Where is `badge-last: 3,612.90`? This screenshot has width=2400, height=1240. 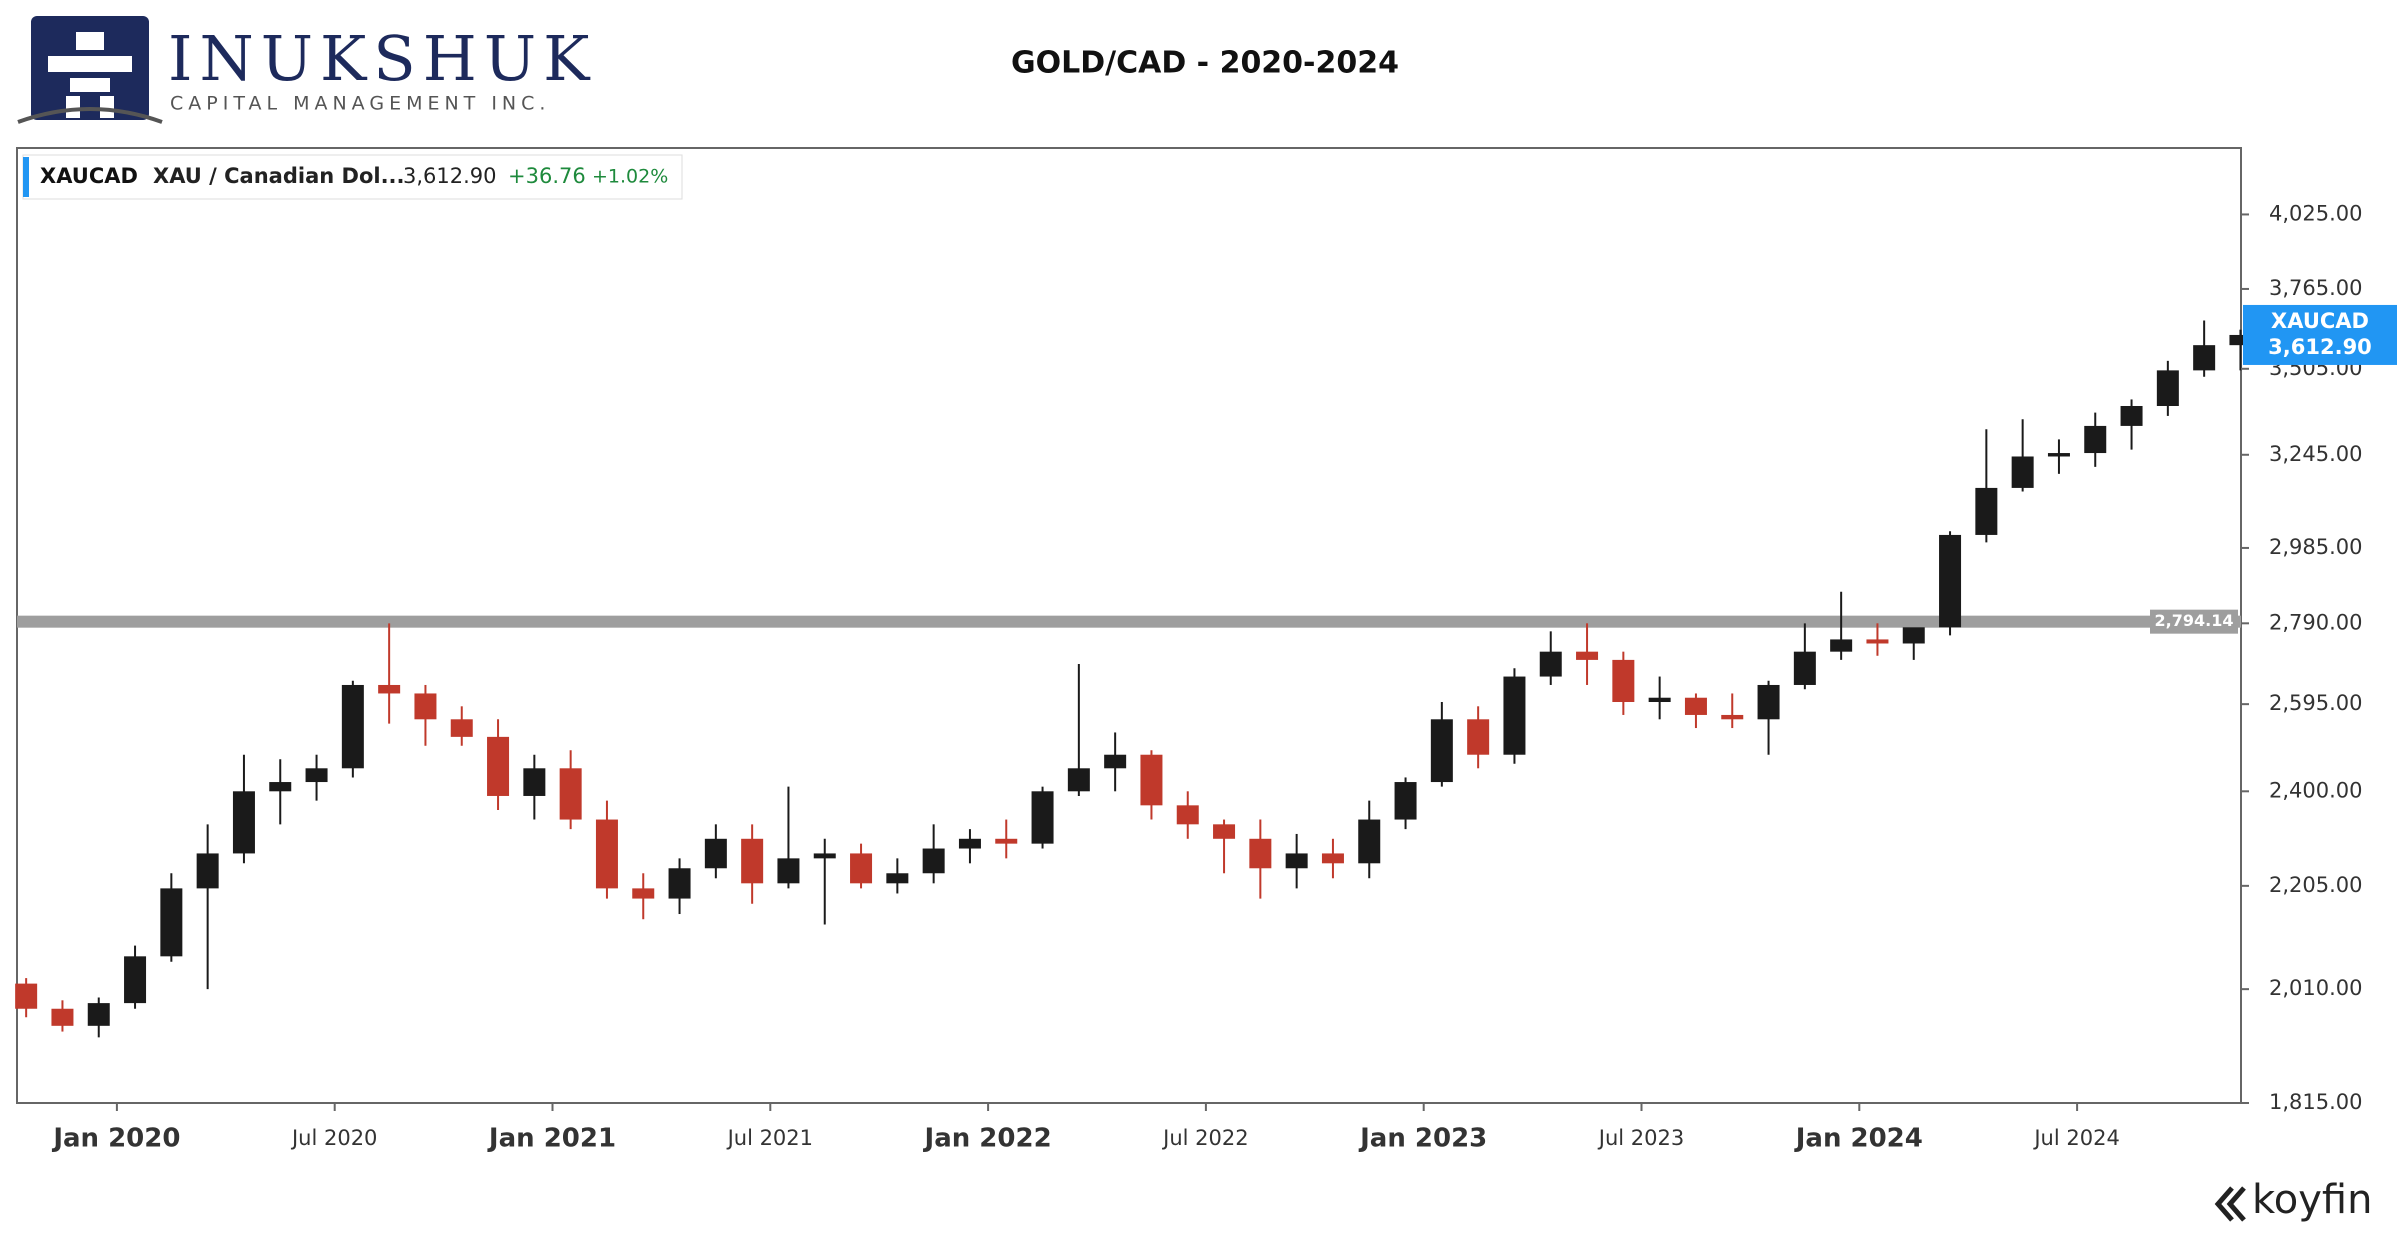
badge-last: 3,612.90 is located at coordinates (2320, 347).